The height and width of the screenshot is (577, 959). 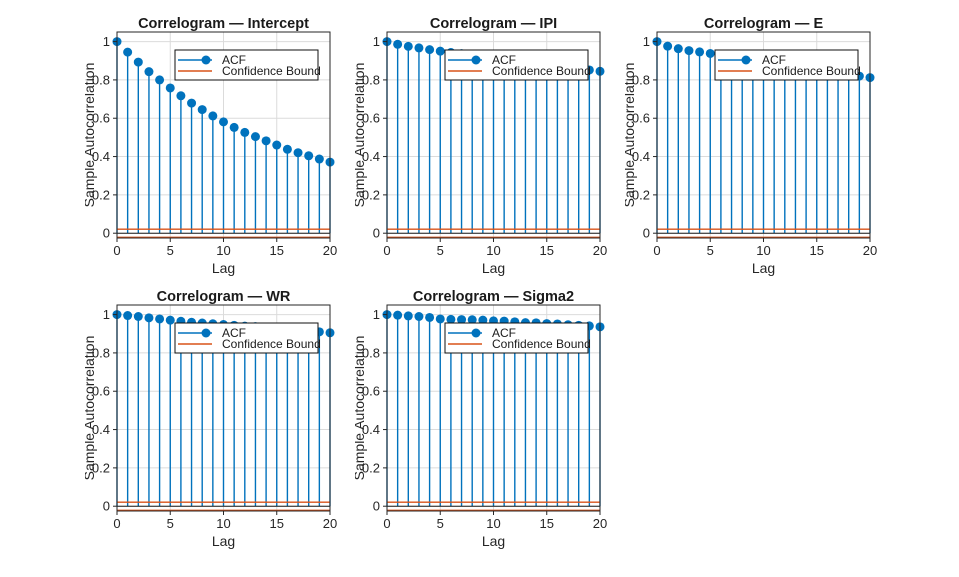 What do you see at coordinates (493, 297) in the screenshot?
I see `chart-title: Correlogram — Sigma2` at bounding box center [493, 297].